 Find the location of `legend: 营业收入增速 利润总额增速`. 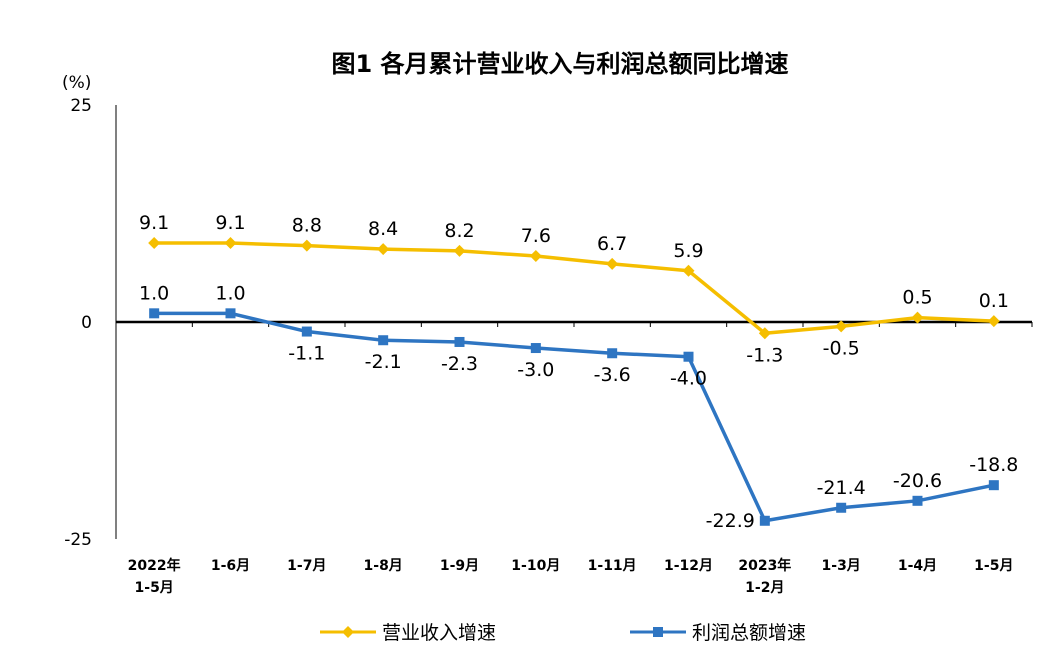

legend: 营业收入增速 利润总额增速 is located at coordinates (563, 633).